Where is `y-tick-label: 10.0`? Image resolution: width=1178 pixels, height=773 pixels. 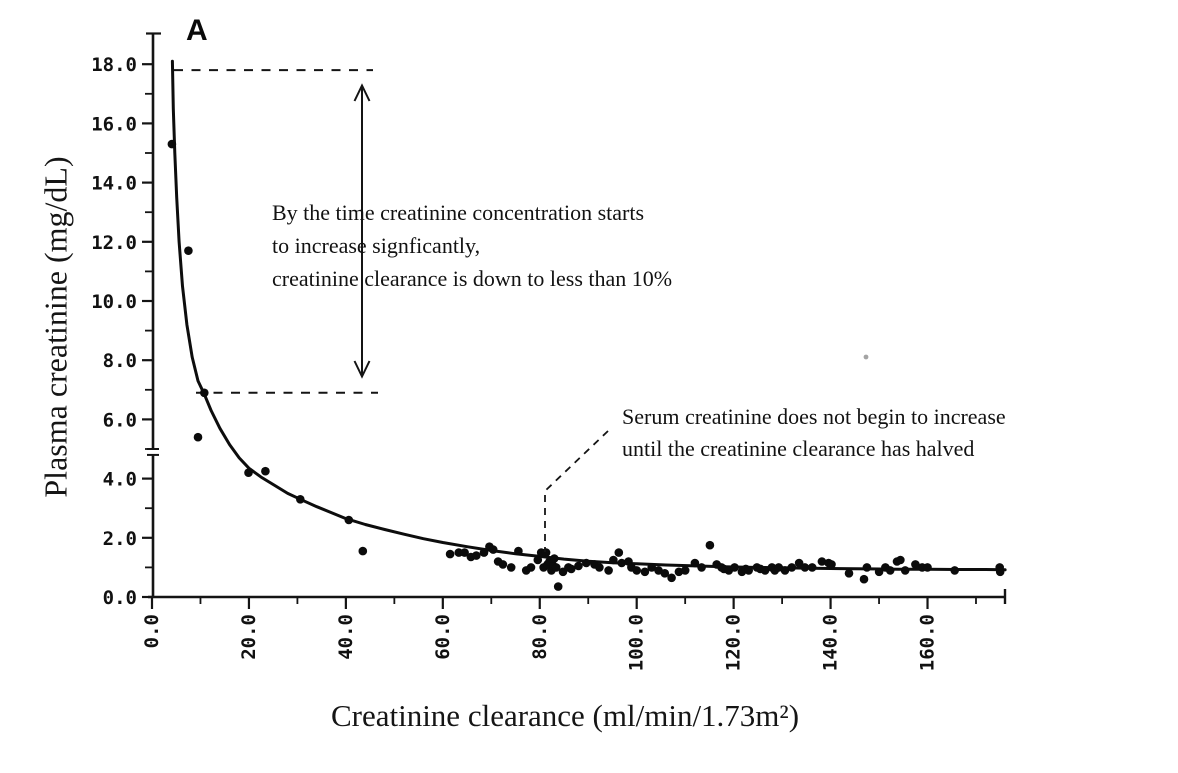
y-tick-label: 10.0 is located at coordinates (114, 302).